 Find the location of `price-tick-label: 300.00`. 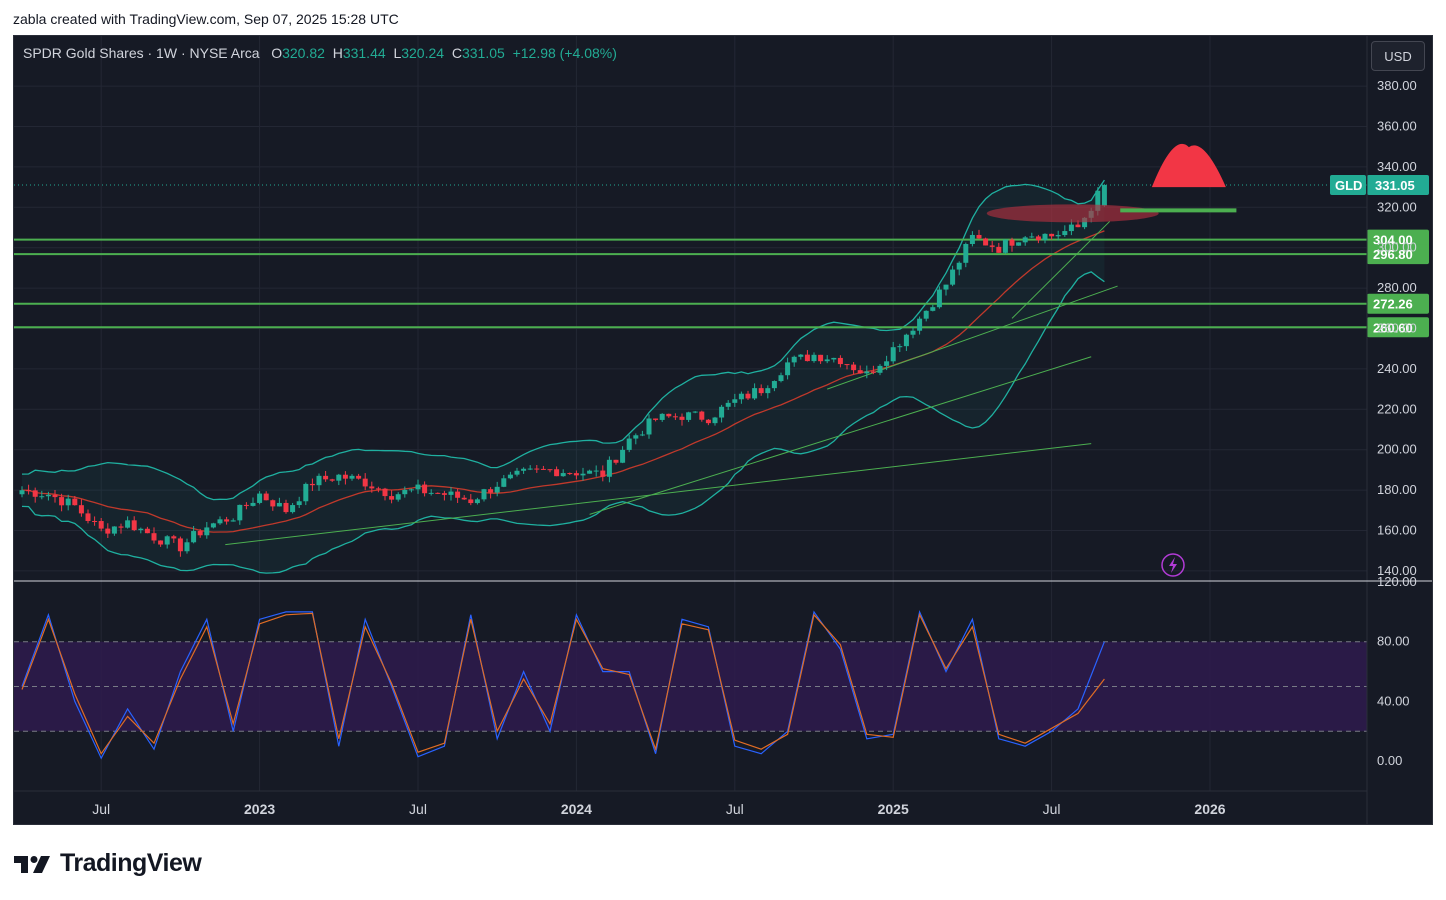

price-tick-label: 300.00 is located at coordinates (1397, 247).